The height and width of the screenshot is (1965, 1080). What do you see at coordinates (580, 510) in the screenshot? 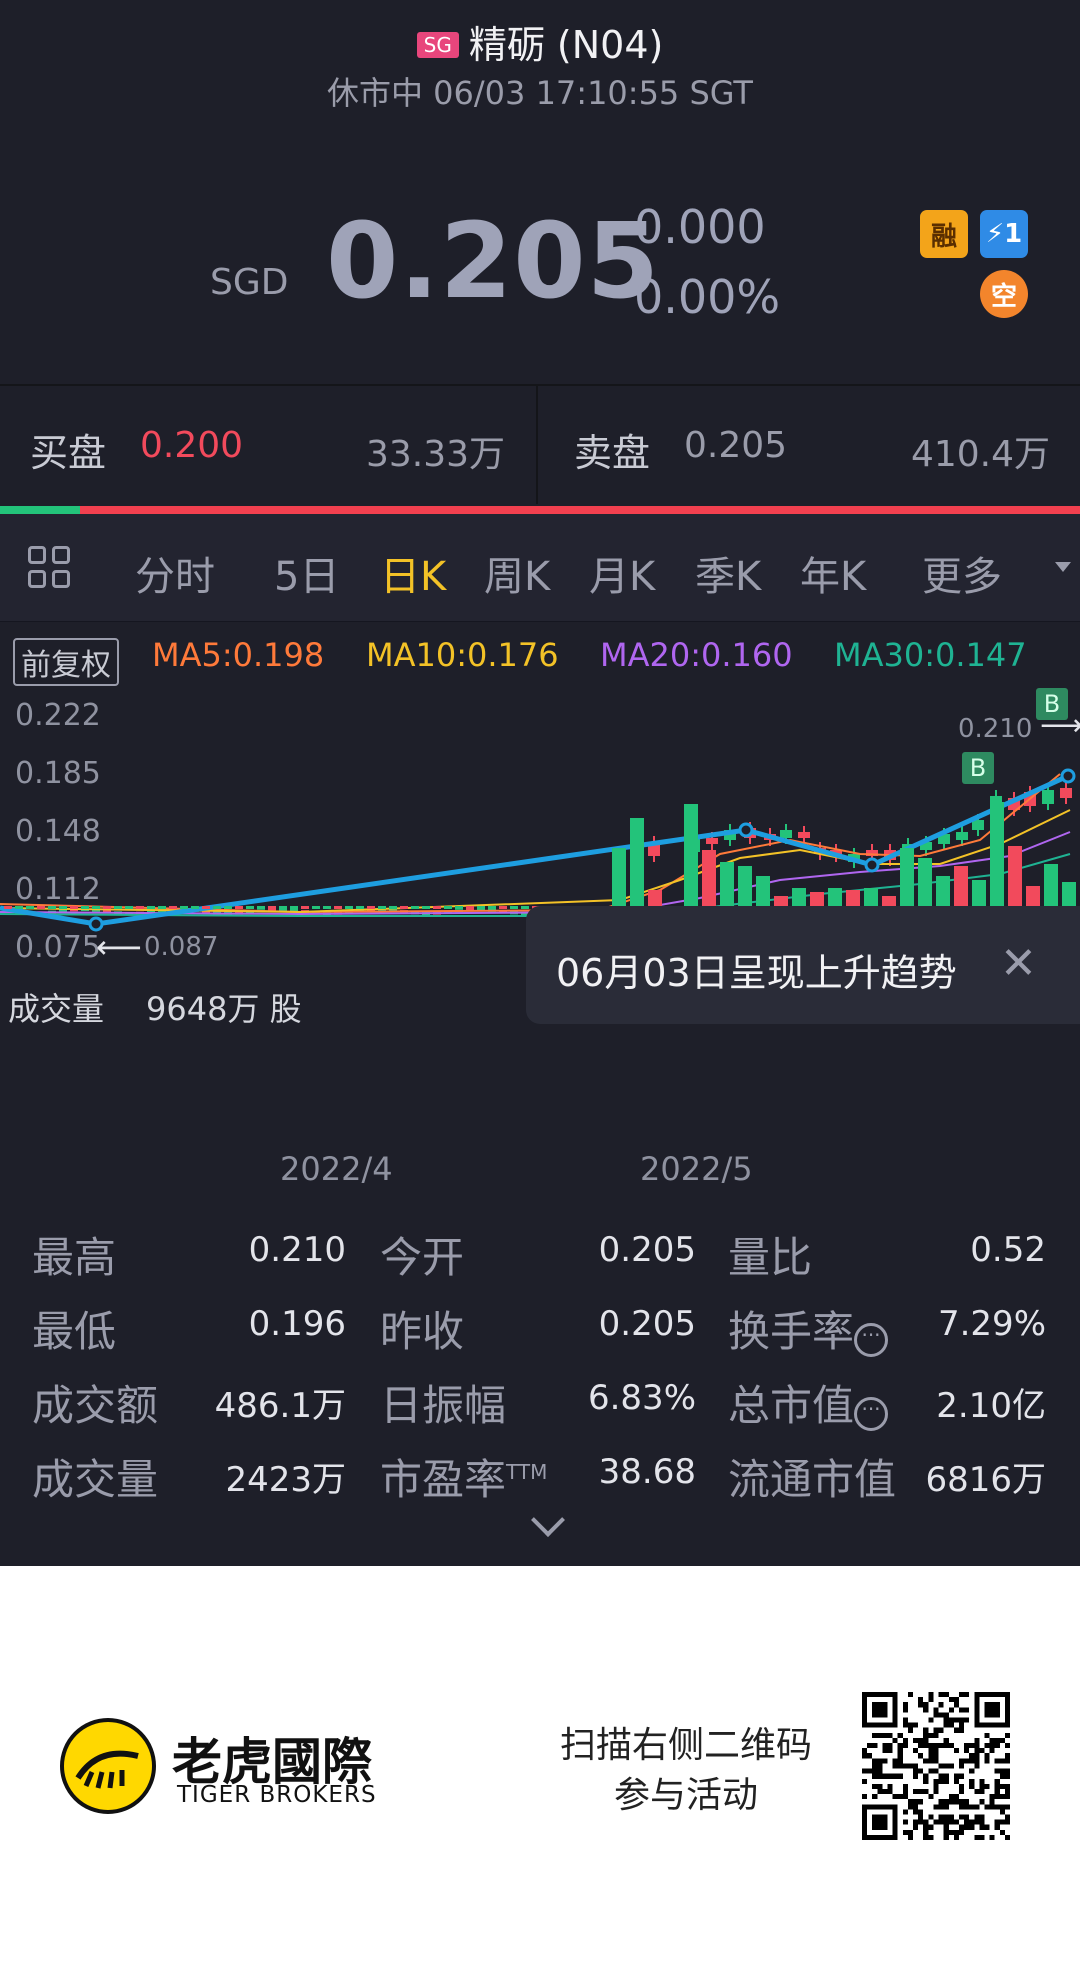
I see `ask-strength-bar` at bounding box center [580, 510].